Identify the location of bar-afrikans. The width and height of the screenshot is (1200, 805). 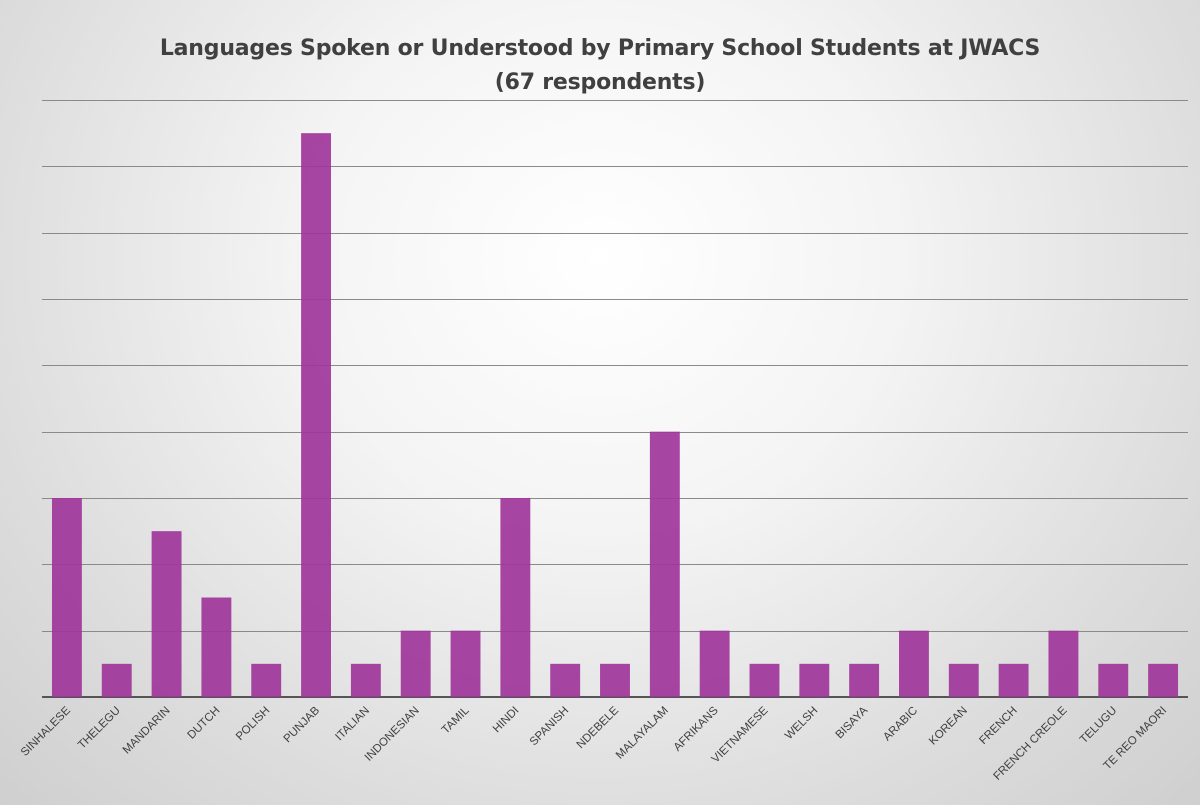
(714, 663).